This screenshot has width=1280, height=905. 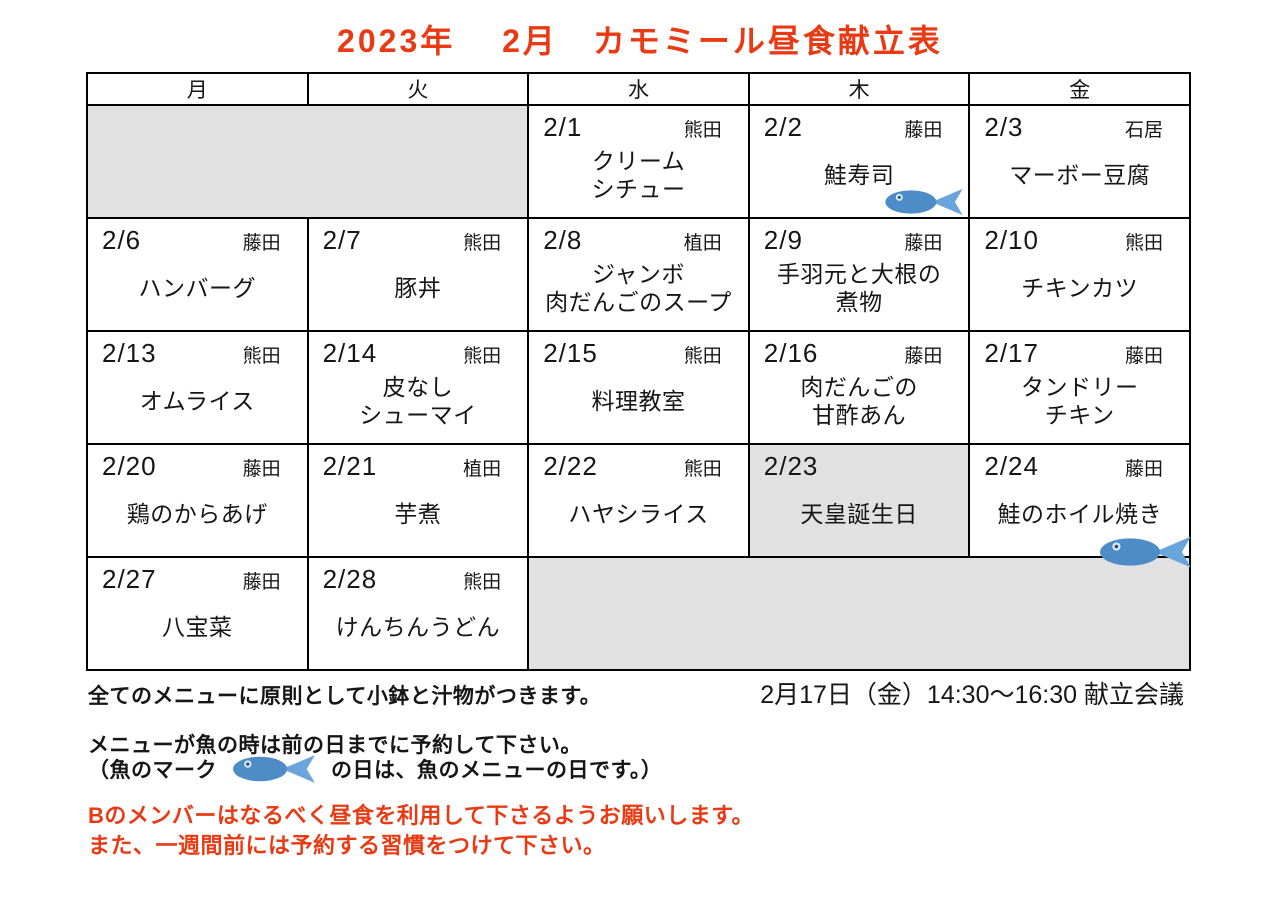 I want to click on day-cell-2-23-holiday: 2/23 天皇誕生日, so click(x=859, y=500).